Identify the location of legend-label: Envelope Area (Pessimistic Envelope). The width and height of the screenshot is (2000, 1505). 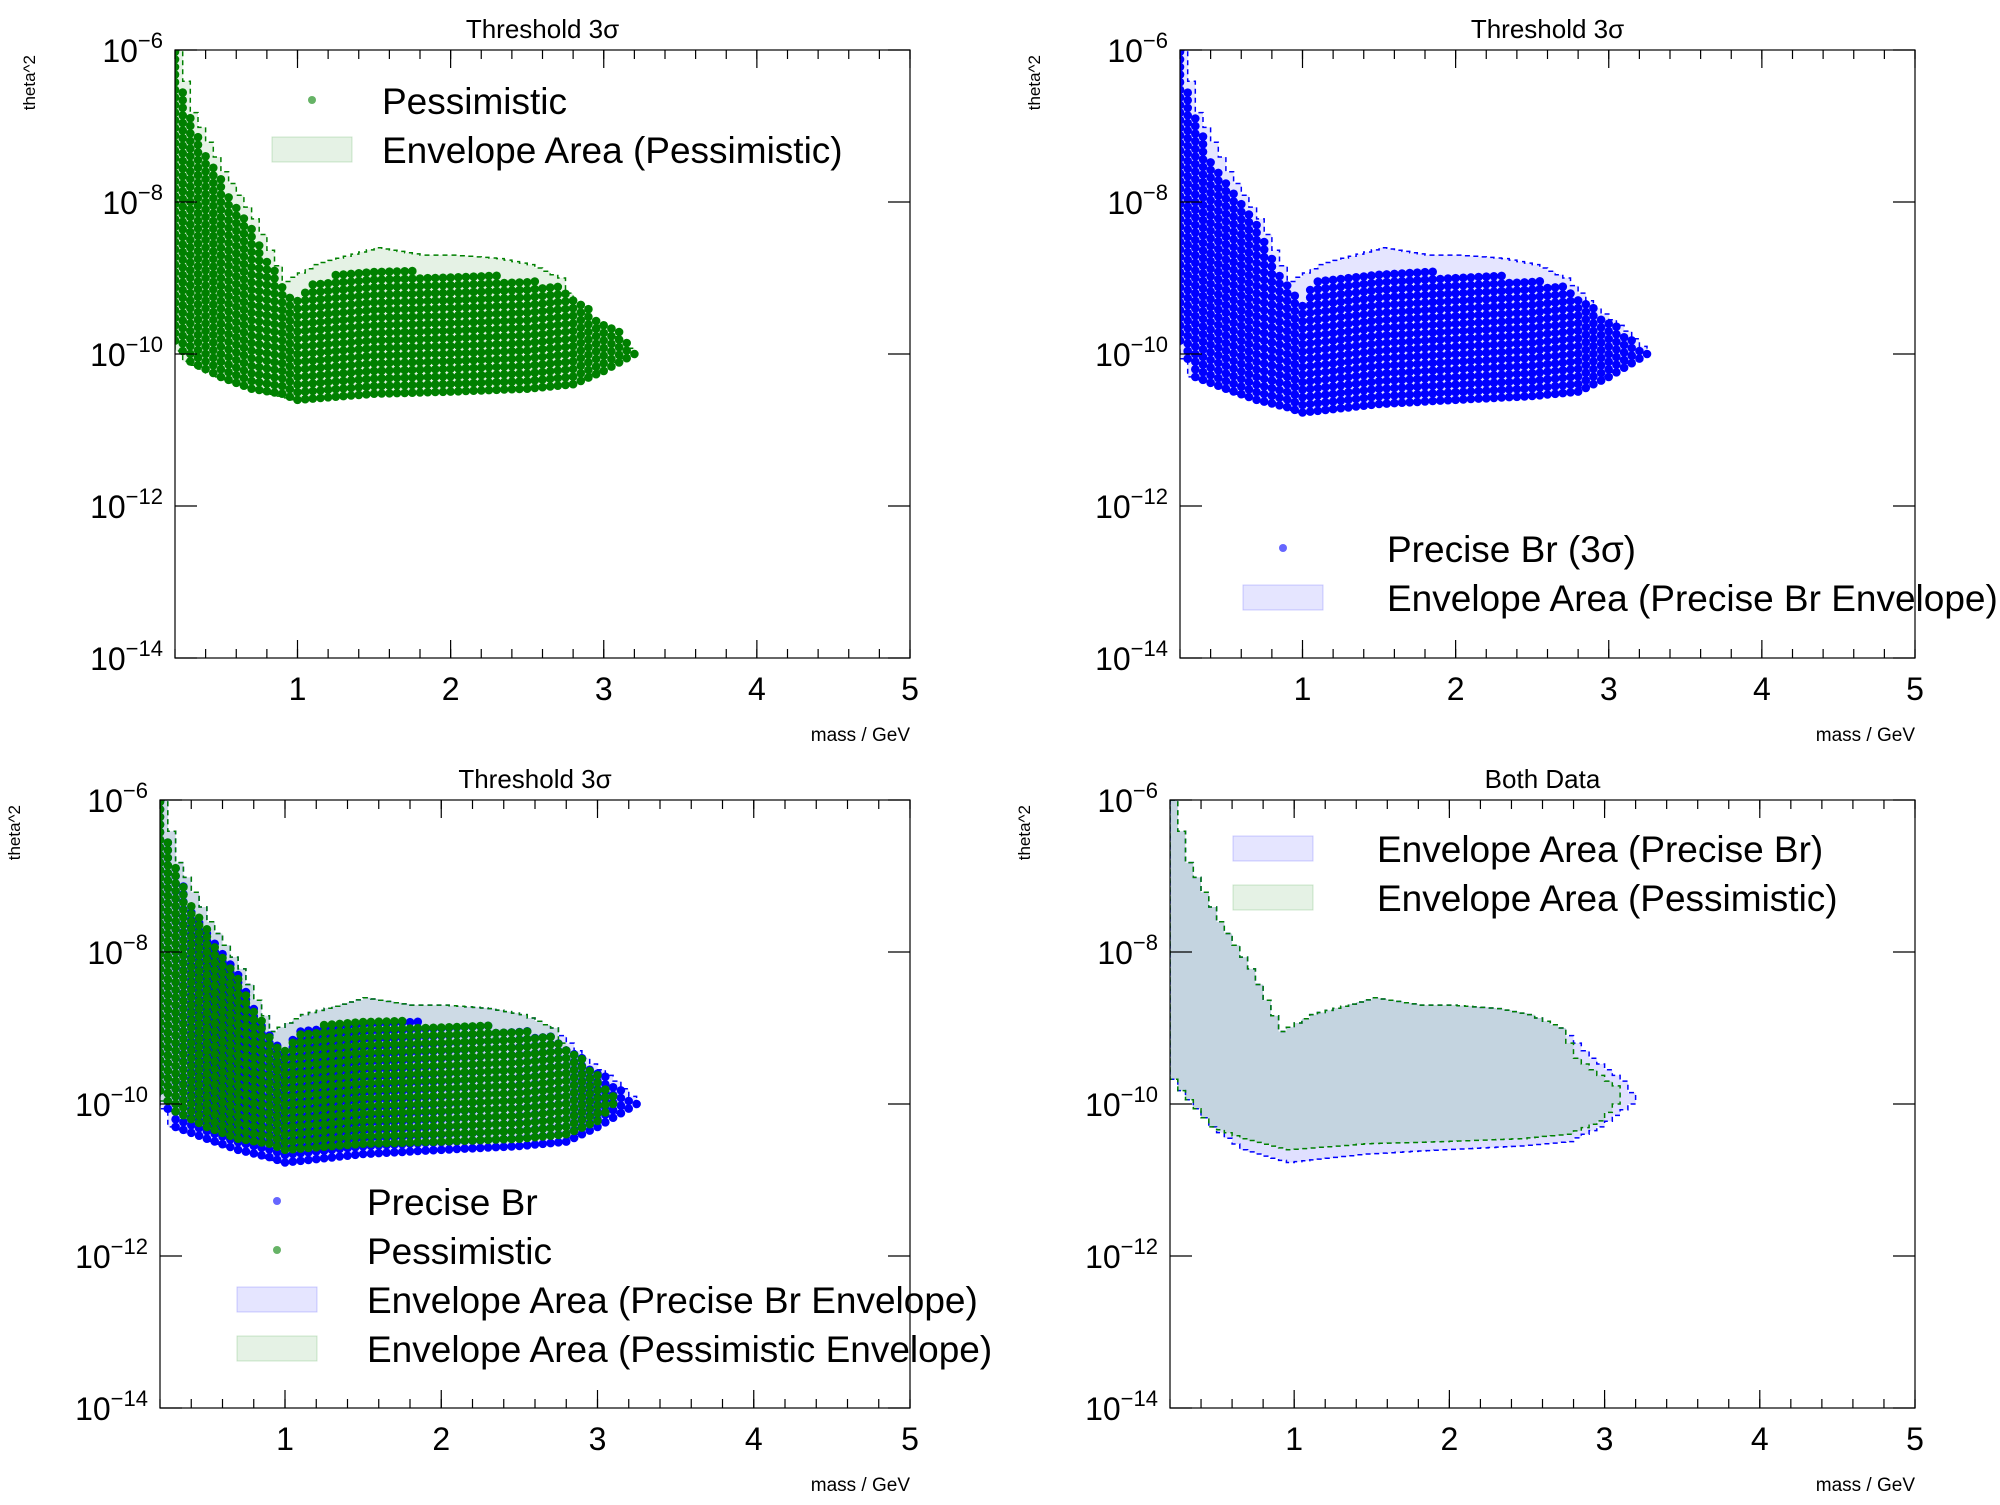
(679, 1349).